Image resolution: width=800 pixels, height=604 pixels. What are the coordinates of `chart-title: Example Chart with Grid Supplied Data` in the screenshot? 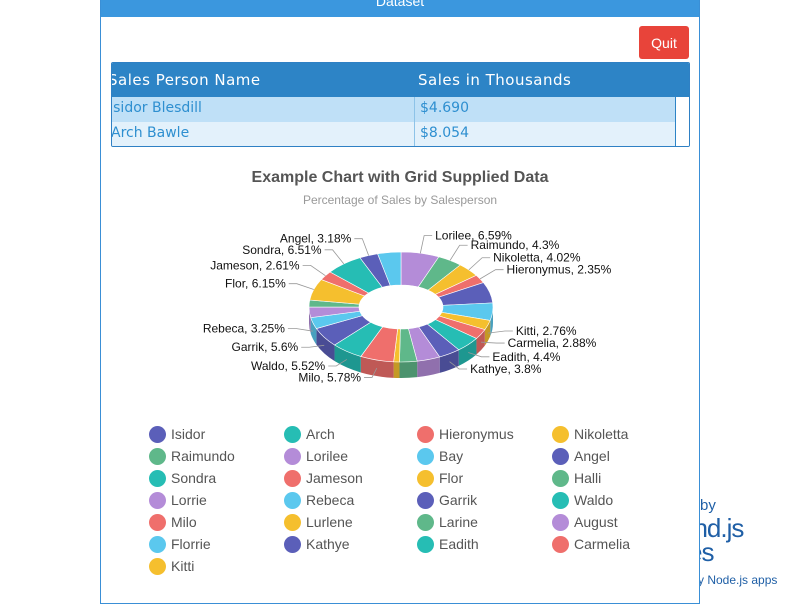 It's located at (400, 178).